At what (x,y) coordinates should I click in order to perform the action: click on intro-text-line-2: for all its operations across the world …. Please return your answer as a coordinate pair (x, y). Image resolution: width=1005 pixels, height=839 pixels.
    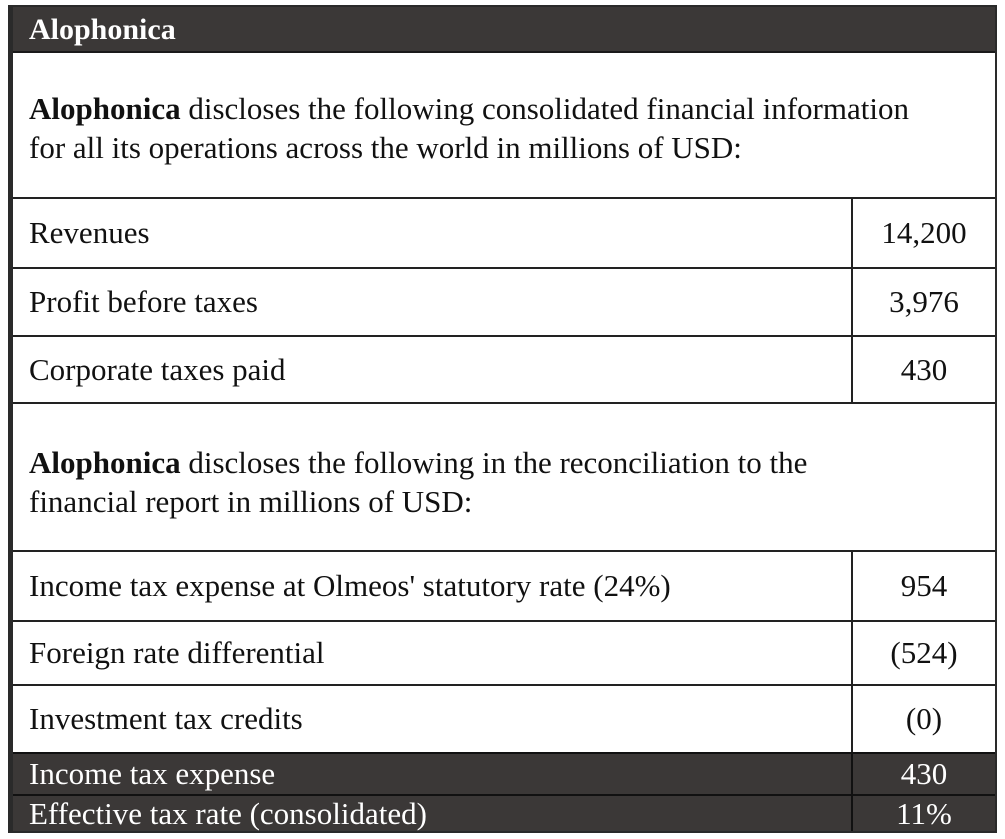
    Looking at the image, I should click on (385, 147).